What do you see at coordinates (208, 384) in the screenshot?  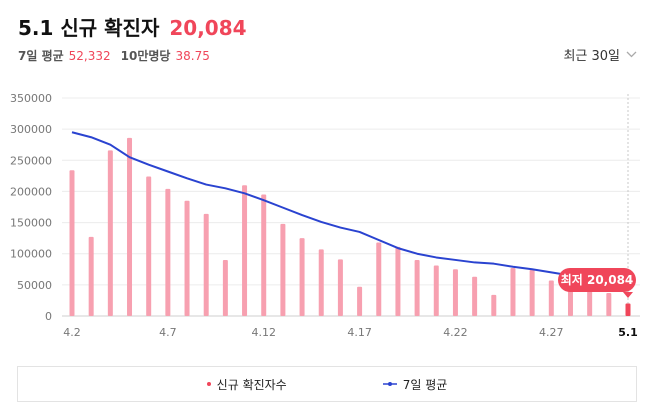 I see `bar-dot-icon` at bounding box center [208, 384].